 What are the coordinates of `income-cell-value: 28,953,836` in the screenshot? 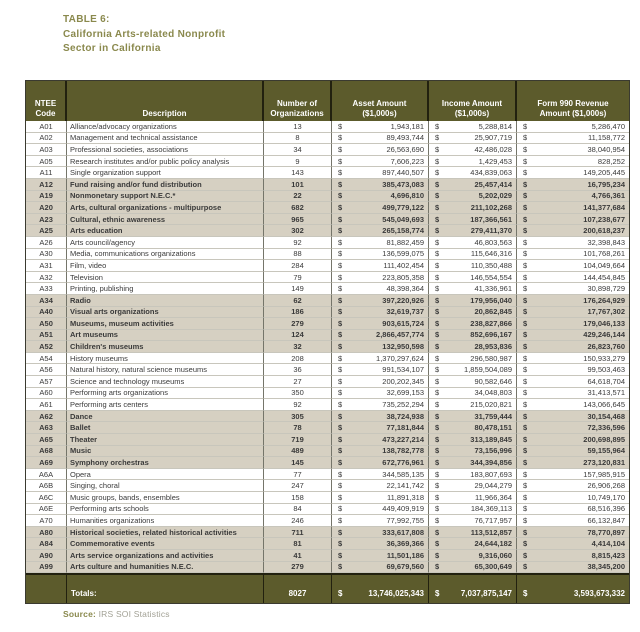 It's located at (493, 347).